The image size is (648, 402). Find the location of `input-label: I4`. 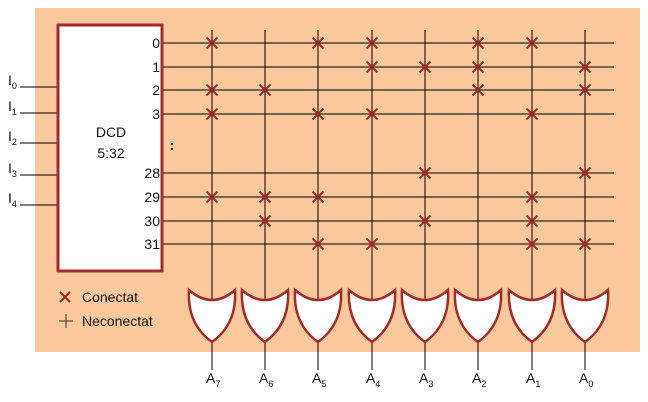

input-label: I4 is located at coordinates (12, 199).